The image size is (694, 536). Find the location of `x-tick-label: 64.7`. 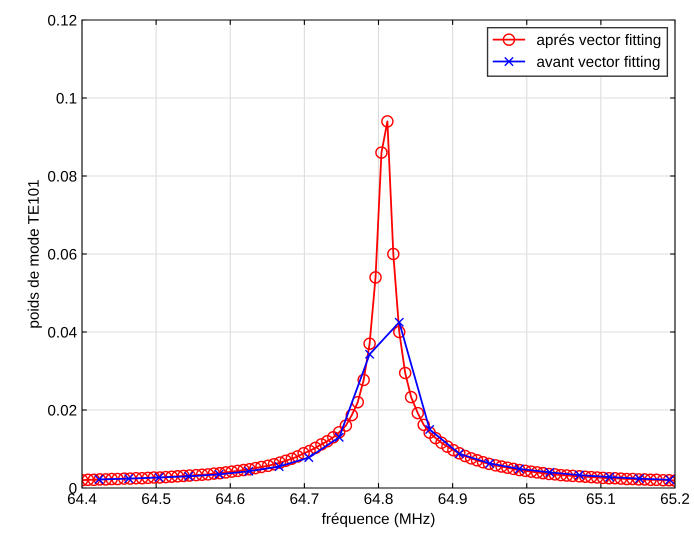

x-tick-label: 64.7 is located at coordinates (304, 498).